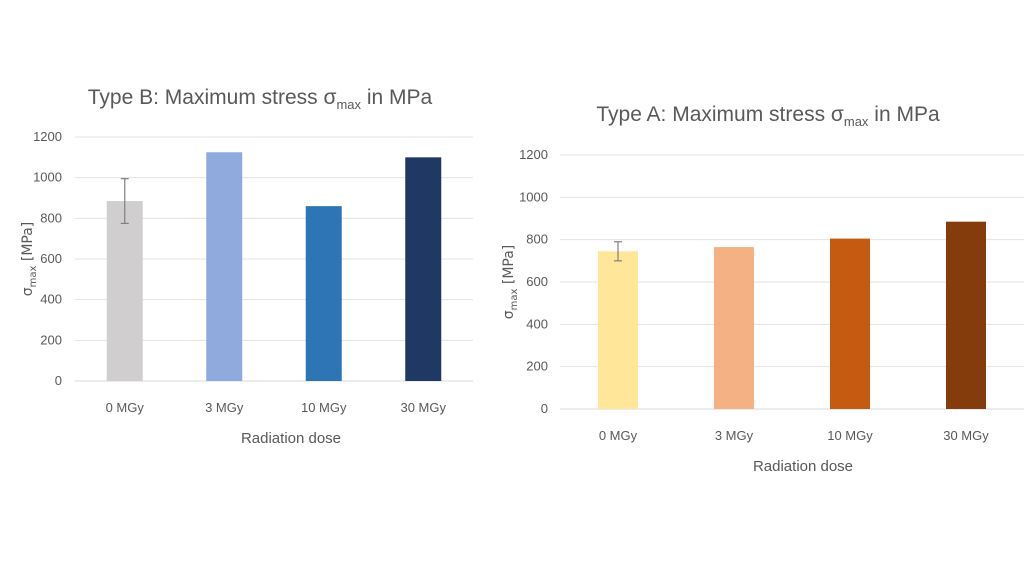 The height and width of the screenshot is (576, 1024). What do you see at coordinates (260, 99) in the screenshot?
I see `chart-title: Type B: Maximum stress σmax in MPa` at bounding box center [260, 99].